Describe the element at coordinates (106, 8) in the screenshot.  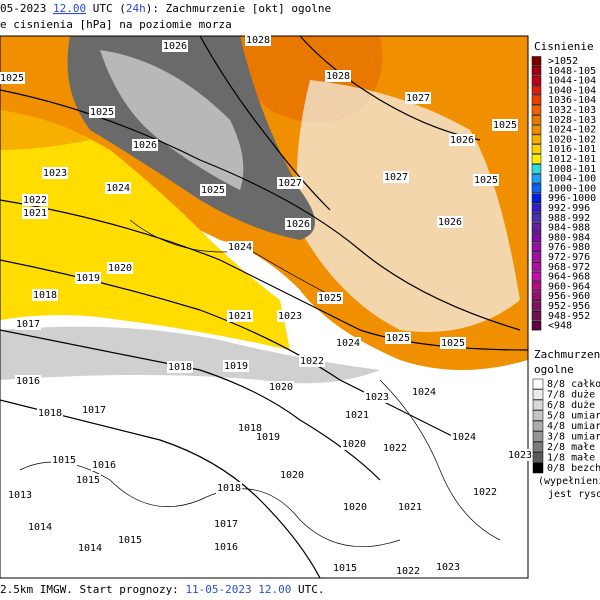
I see `title-utc: UTC (` at that location.